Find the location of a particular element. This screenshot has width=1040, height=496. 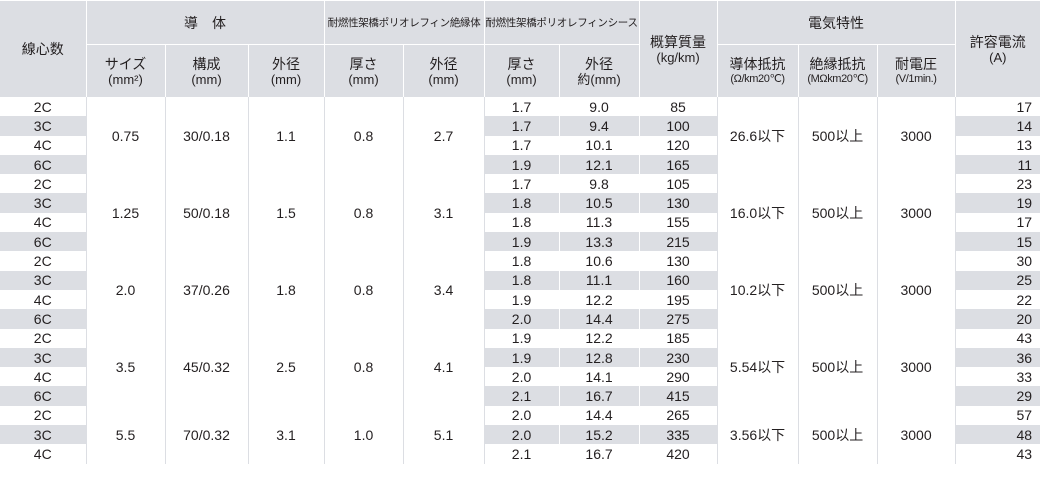

header-ins-od-unit: (mm) is located at coordinates (443, 79).